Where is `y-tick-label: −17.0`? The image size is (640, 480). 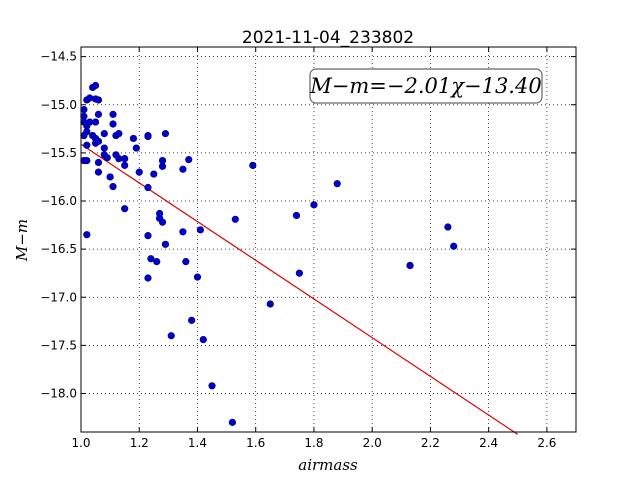
y-tick-label: −17.0 is located at coordinates (58, 297).